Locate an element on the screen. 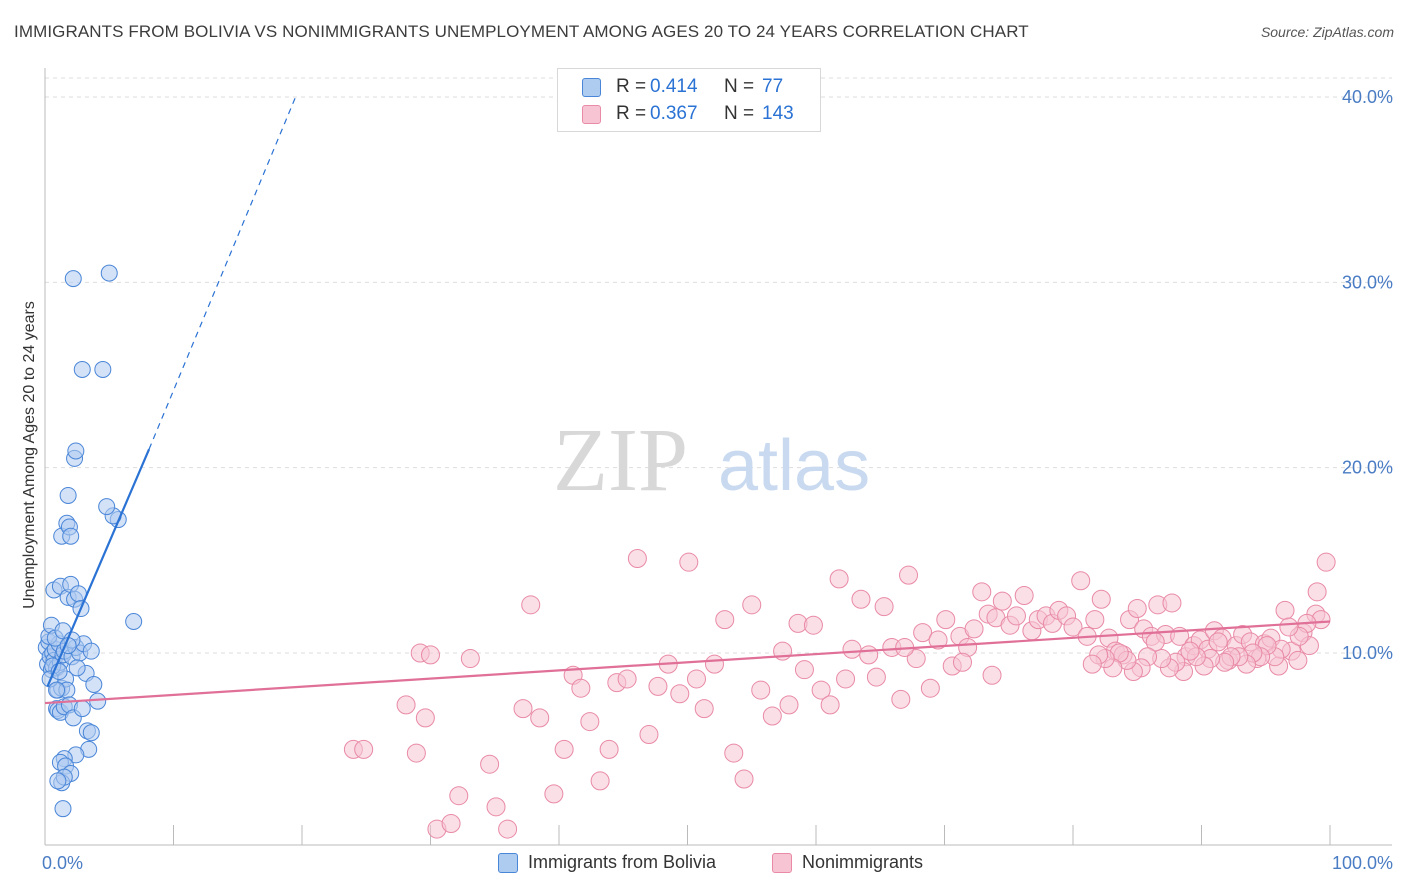 This screenshot has height=892, width=1406. watermark: ZIP atlas is located at coordinates (711, 460).